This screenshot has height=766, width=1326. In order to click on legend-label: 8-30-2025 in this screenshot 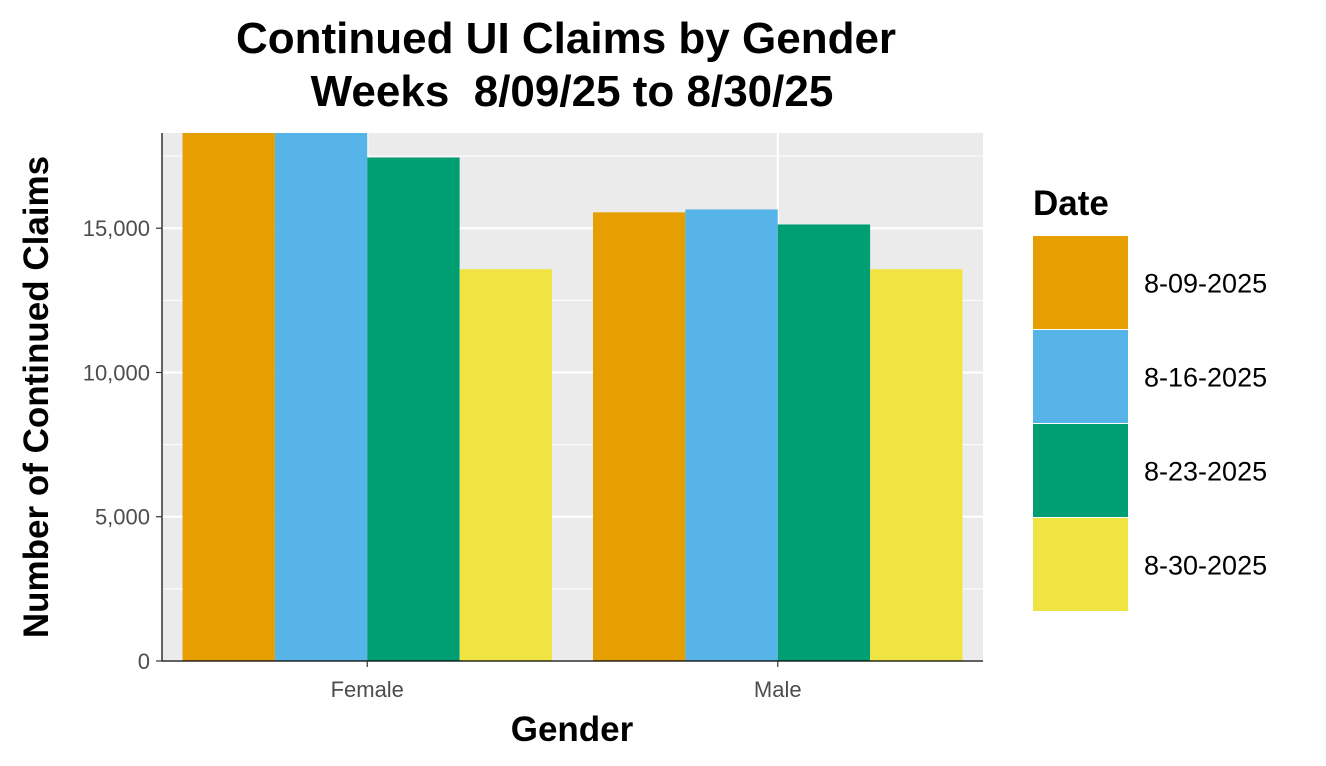, I will do `click(1205, 566)`.